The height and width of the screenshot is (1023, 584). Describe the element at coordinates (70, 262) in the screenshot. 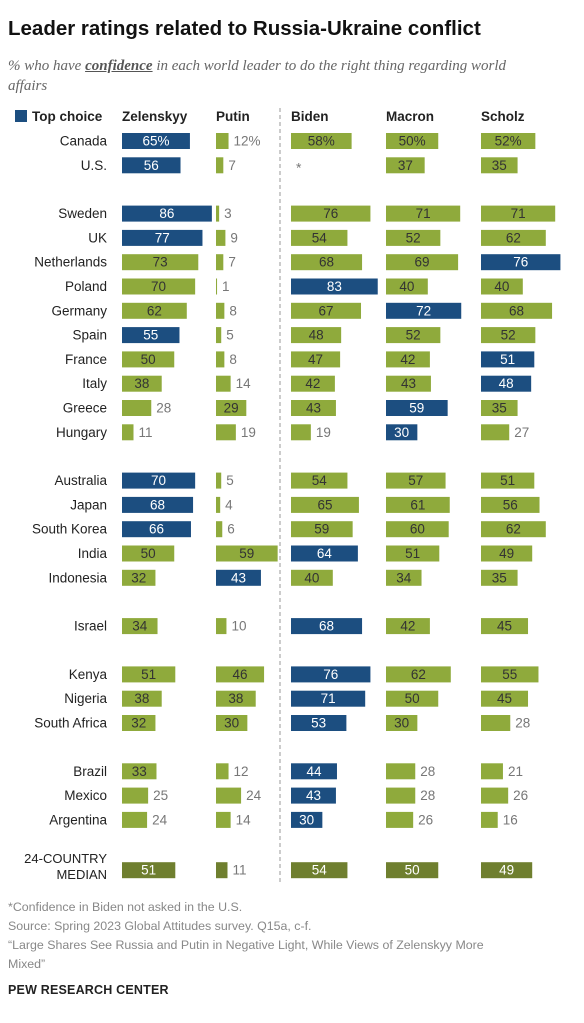

I see `country-label-netherlands: Netherlands` at that location.